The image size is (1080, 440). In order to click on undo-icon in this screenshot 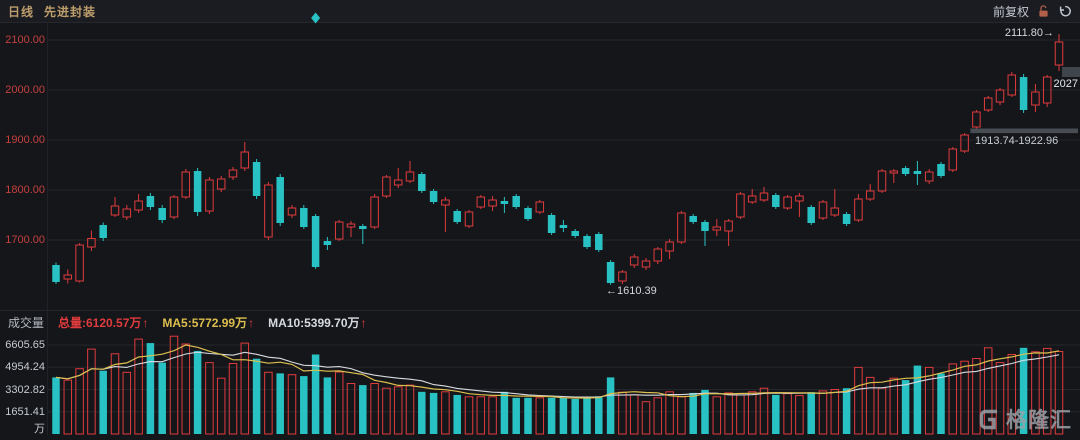, I will do `click(1065, 11)`.